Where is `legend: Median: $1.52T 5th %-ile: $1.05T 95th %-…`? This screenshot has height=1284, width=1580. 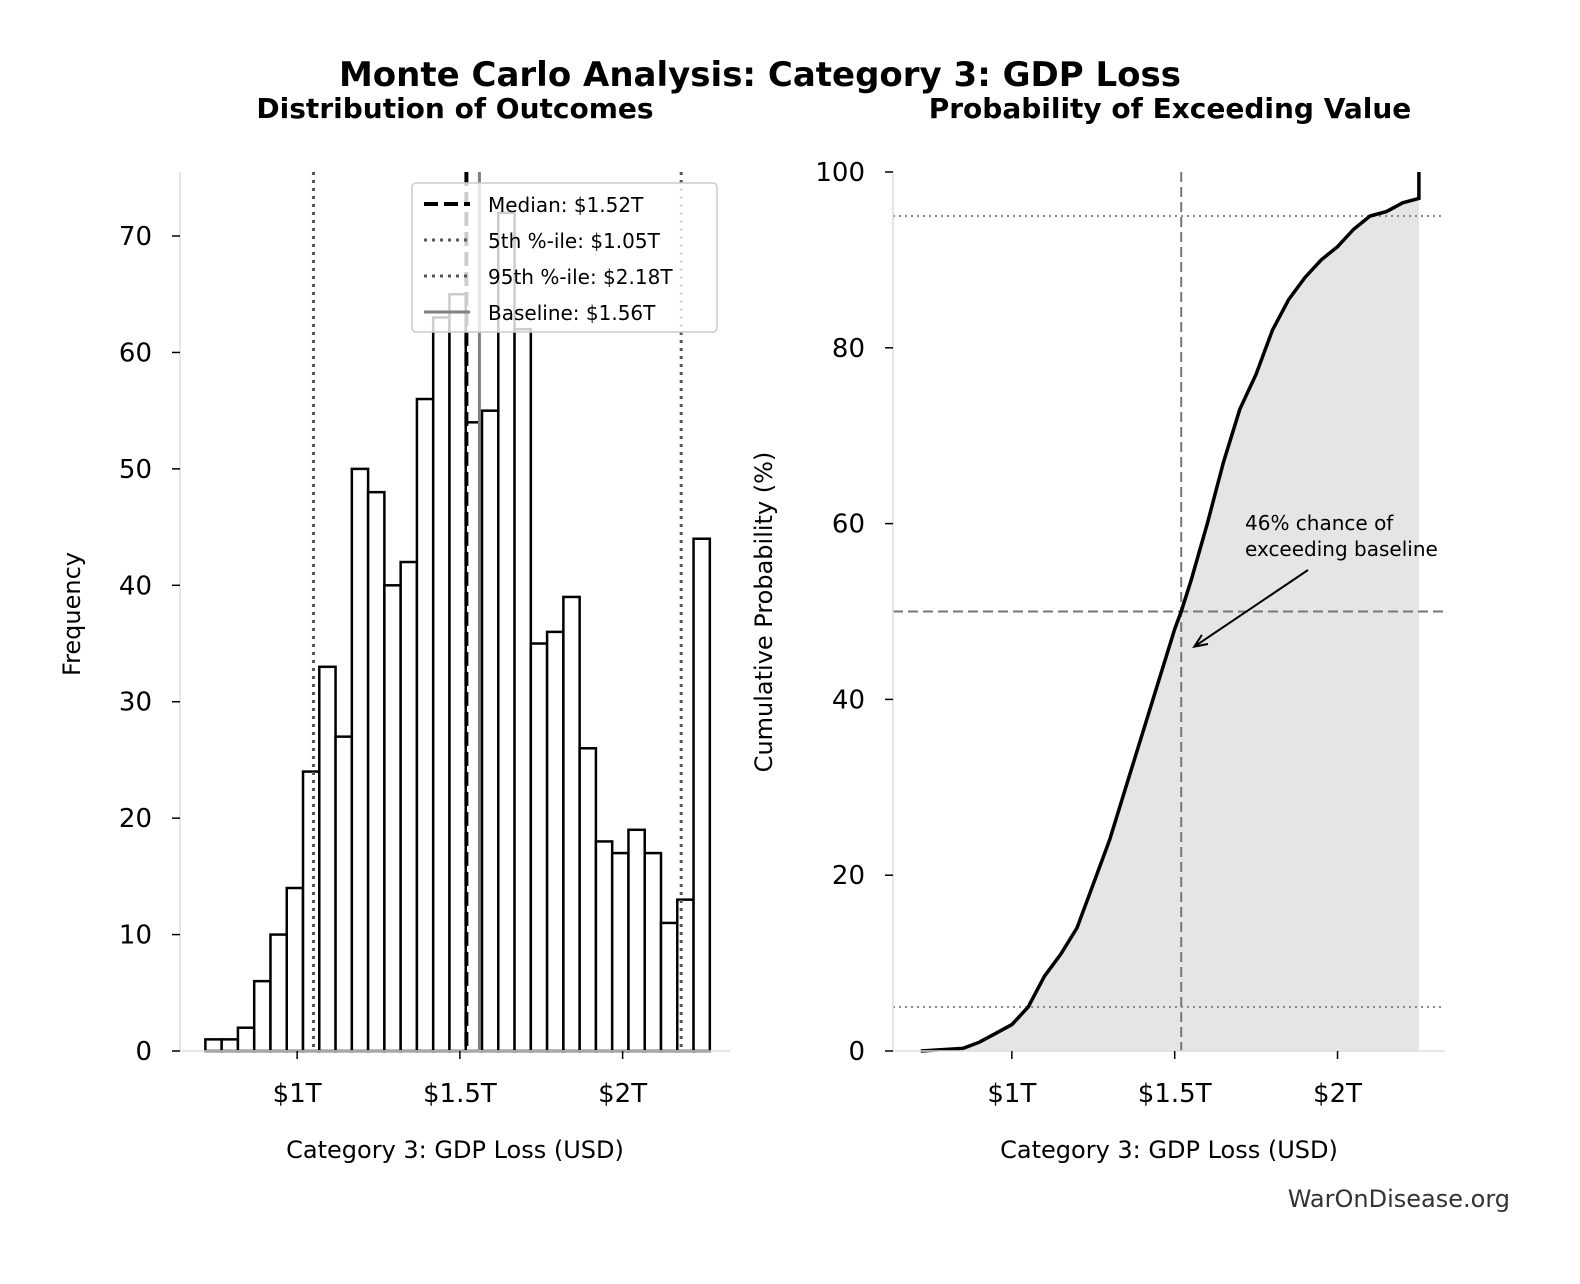 legend: Median: $1.52T 5th %-ile: $1.05T 95th %-… is located at coordinates (564, 257).